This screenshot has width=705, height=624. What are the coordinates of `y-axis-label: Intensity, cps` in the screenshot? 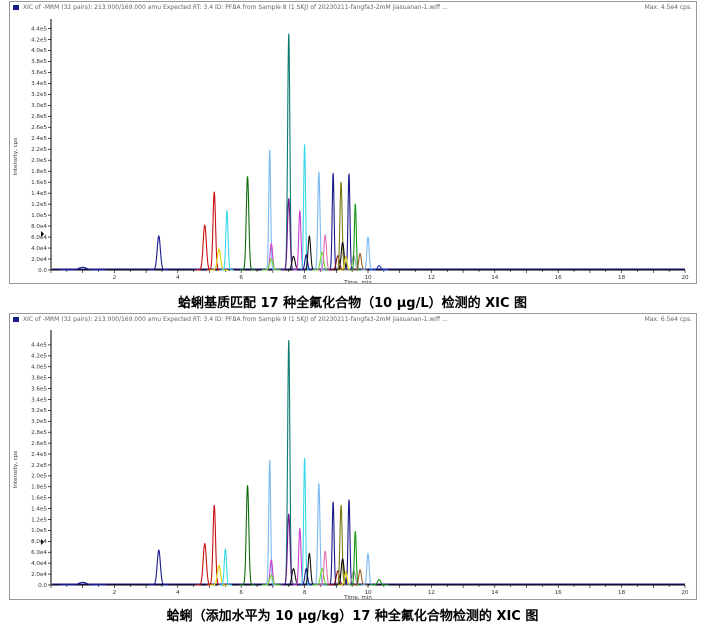 It's located at (16, 470).